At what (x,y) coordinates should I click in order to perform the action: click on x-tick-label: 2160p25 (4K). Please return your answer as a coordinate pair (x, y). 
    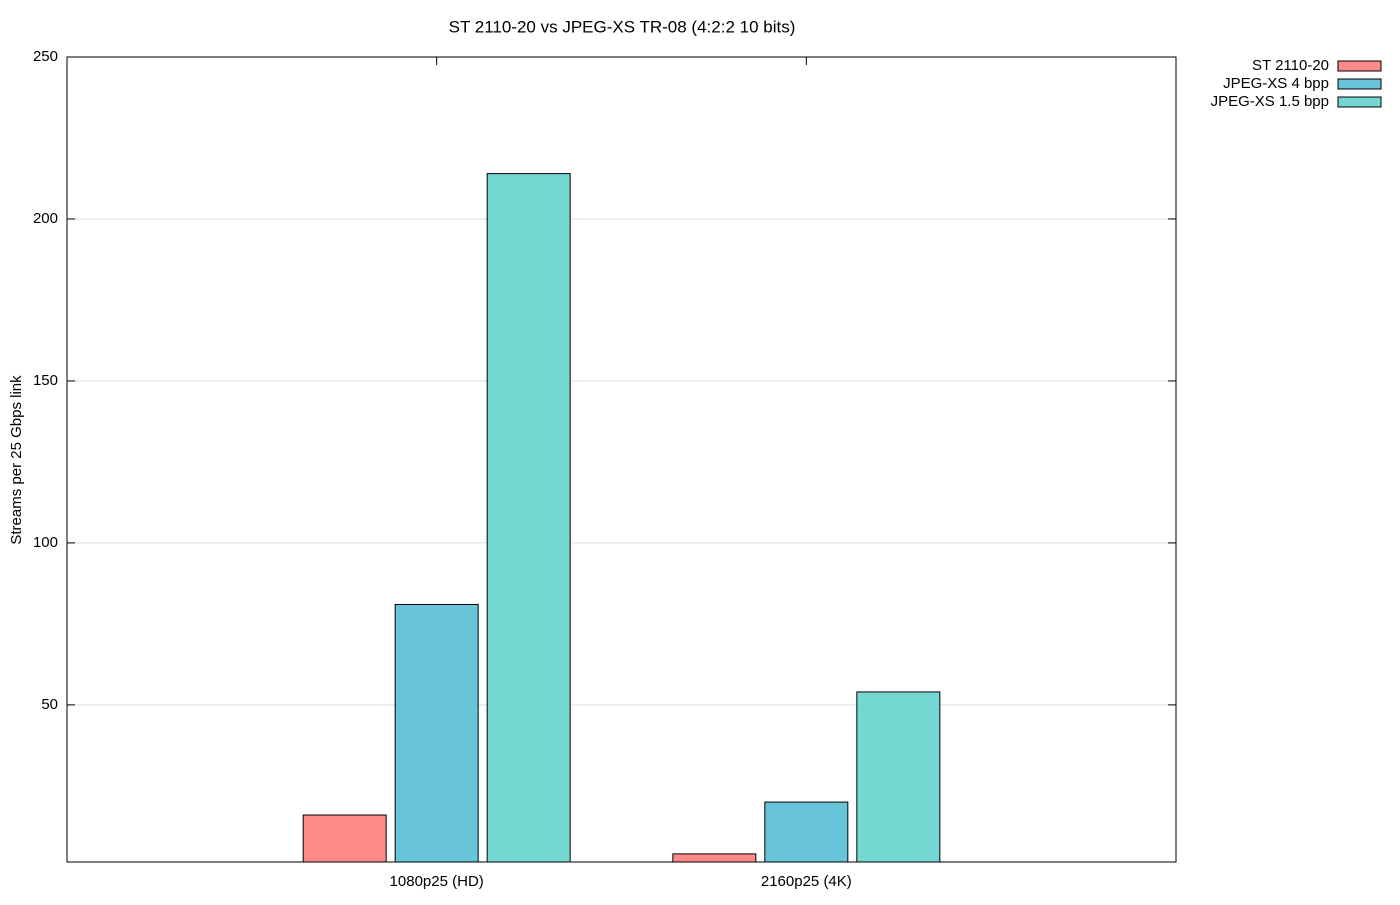
    Looking at the image, I should click on (806, 881).